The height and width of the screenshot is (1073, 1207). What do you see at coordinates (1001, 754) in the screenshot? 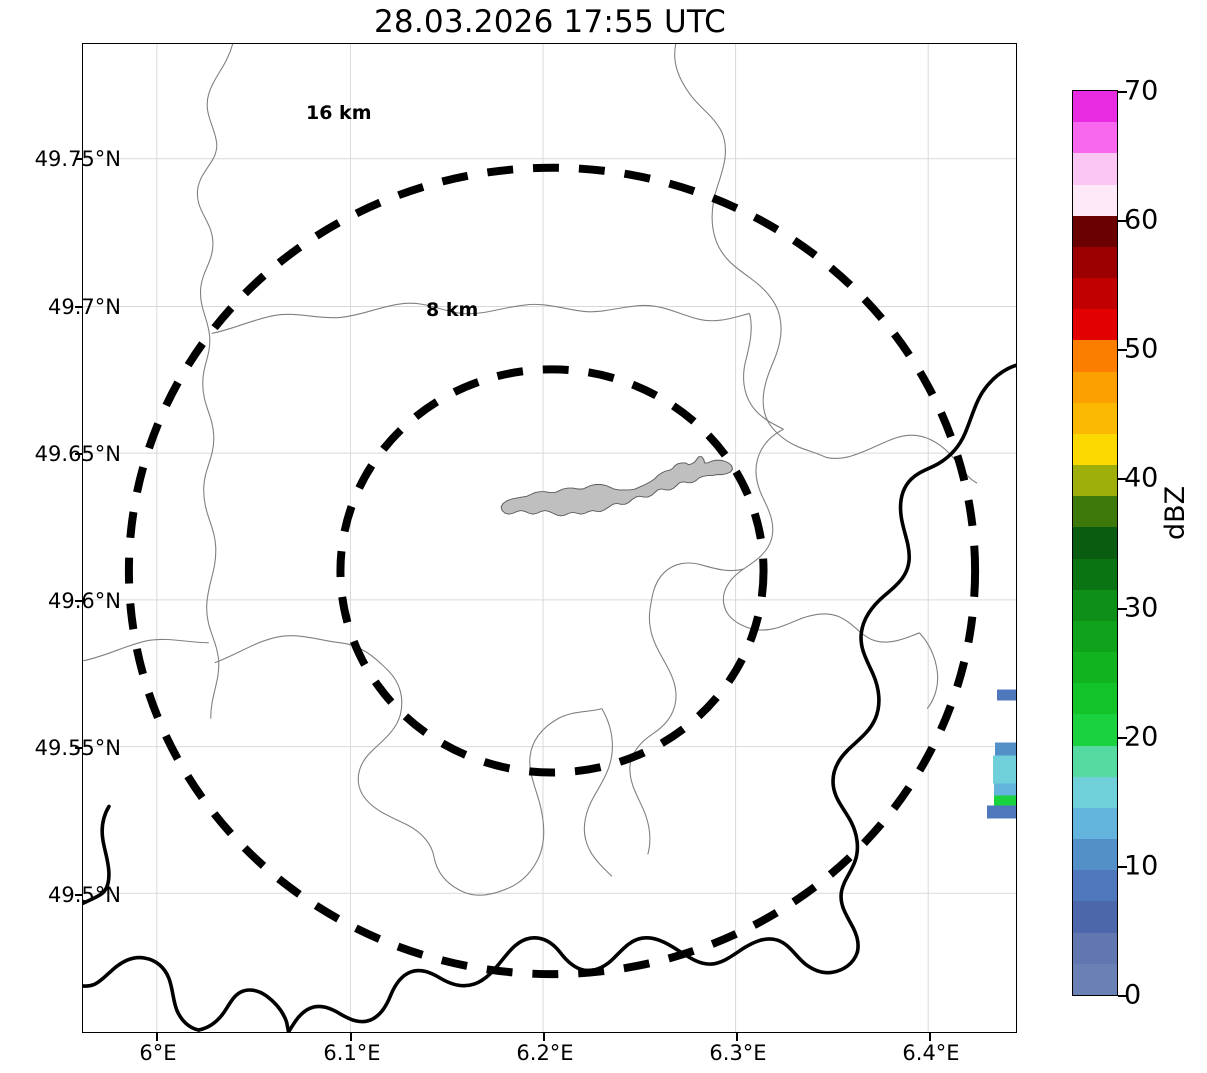
I see `radar-echo-cells` at bounding box center [1001, 754].